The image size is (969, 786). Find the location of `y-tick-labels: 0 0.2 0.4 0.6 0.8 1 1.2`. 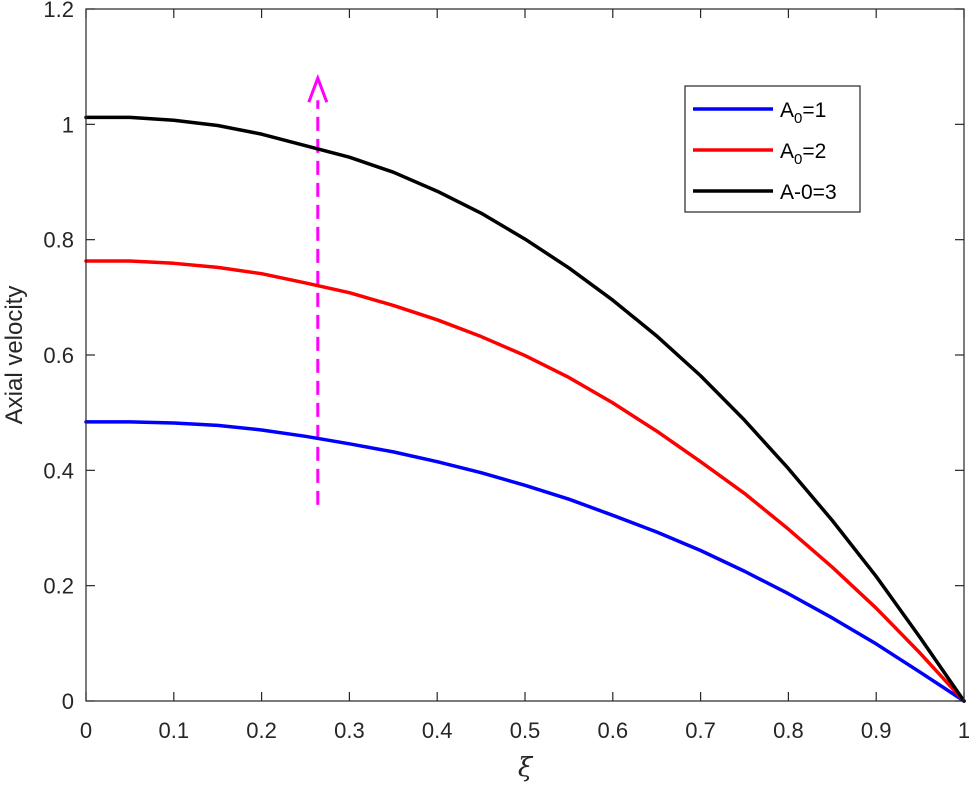

y-tick-labels: 0 0.2 0.4 0.6 0.8 1 1.2 is located at coordinates (58, 357).